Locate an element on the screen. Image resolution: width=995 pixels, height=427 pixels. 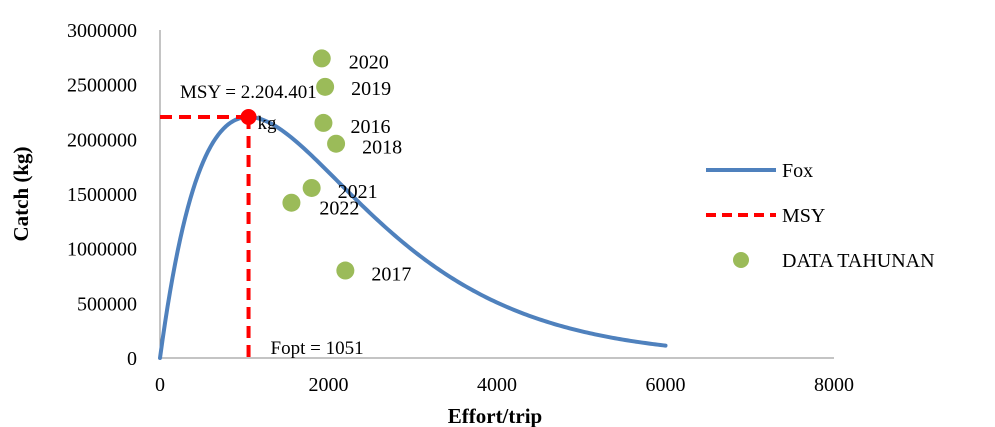
x-tick-label: 2000 is located at coordinates (329, 385).